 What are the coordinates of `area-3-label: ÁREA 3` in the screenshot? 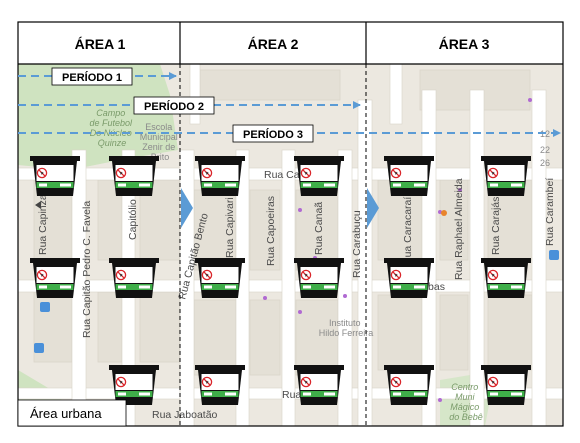 It's located at (464, 44).